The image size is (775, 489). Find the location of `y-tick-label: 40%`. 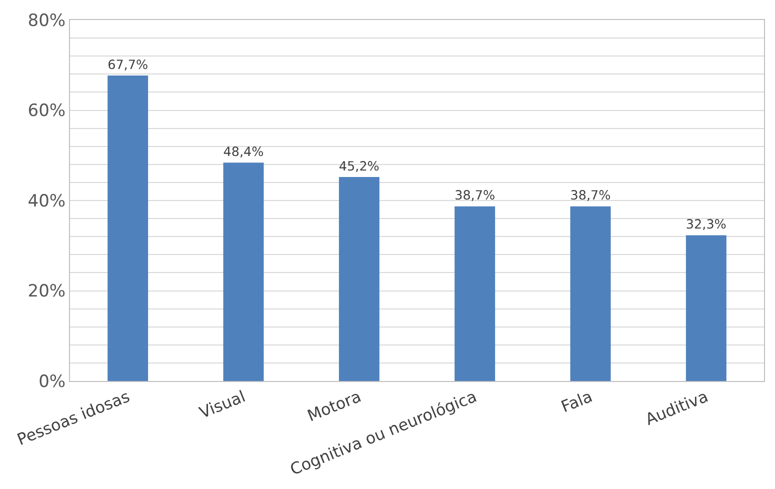

y-tick-label: 40% is located at coordinates (47, 201).